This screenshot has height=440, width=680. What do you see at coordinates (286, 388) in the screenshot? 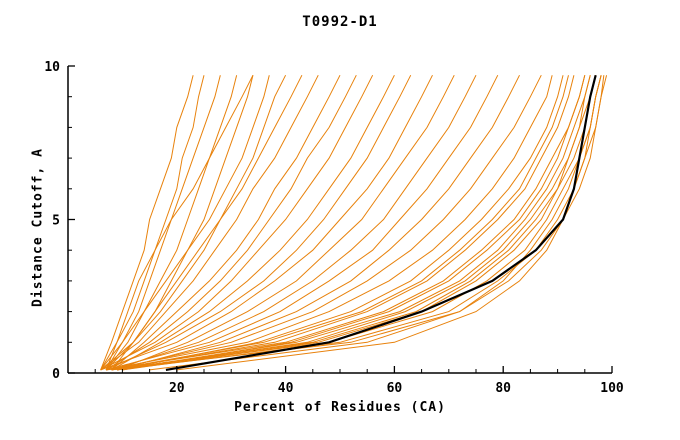
I see `x-tick-label: 40` at bounding box center [286, 388].